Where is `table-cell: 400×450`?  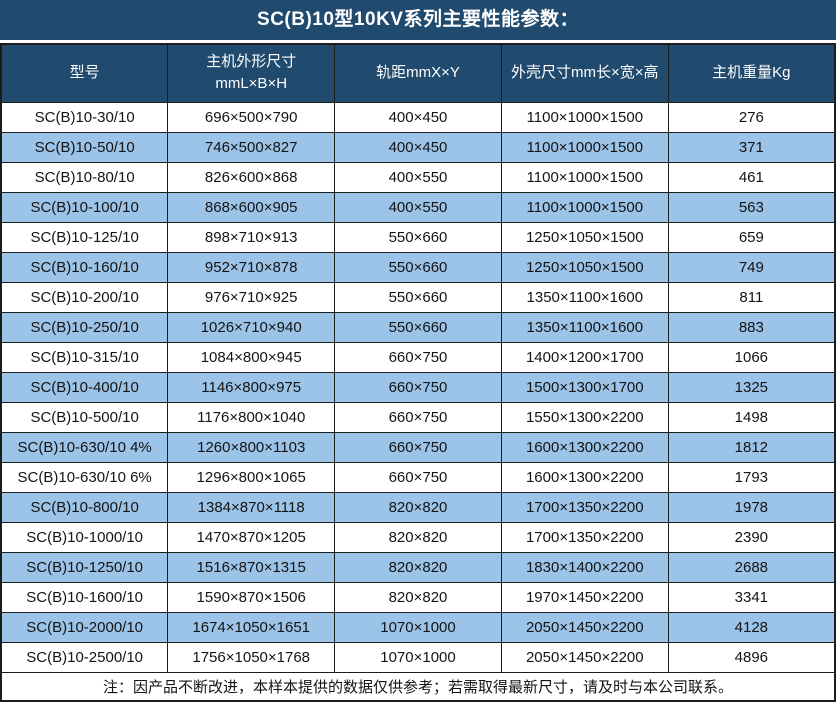 table-cell: 400×450 is located at coordinates (418, 117).